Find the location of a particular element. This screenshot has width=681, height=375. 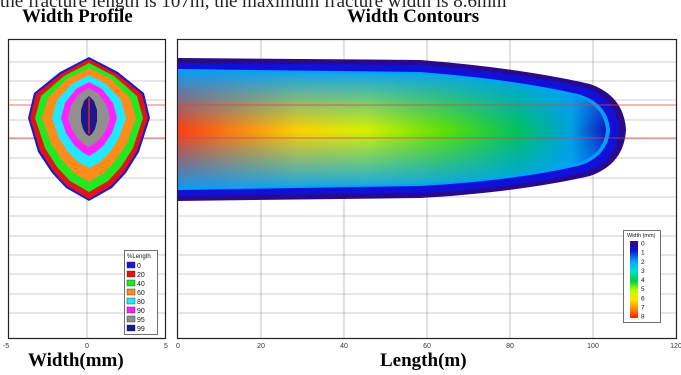

width-contours-x-ticks: 0 20 40 60 80 100 120 is located at coordinates (428, 346).